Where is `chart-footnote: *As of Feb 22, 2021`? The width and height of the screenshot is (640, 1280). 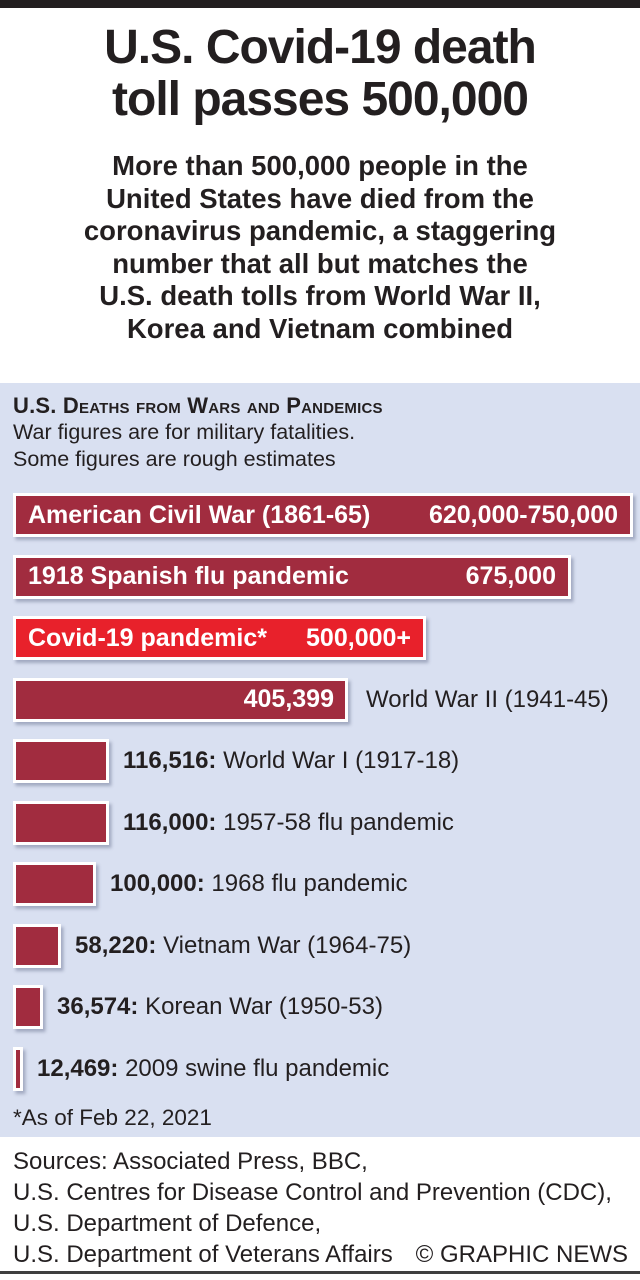
chart-footnote: *As of Feb 22, 2021 is located at coordinates (112, 1117).